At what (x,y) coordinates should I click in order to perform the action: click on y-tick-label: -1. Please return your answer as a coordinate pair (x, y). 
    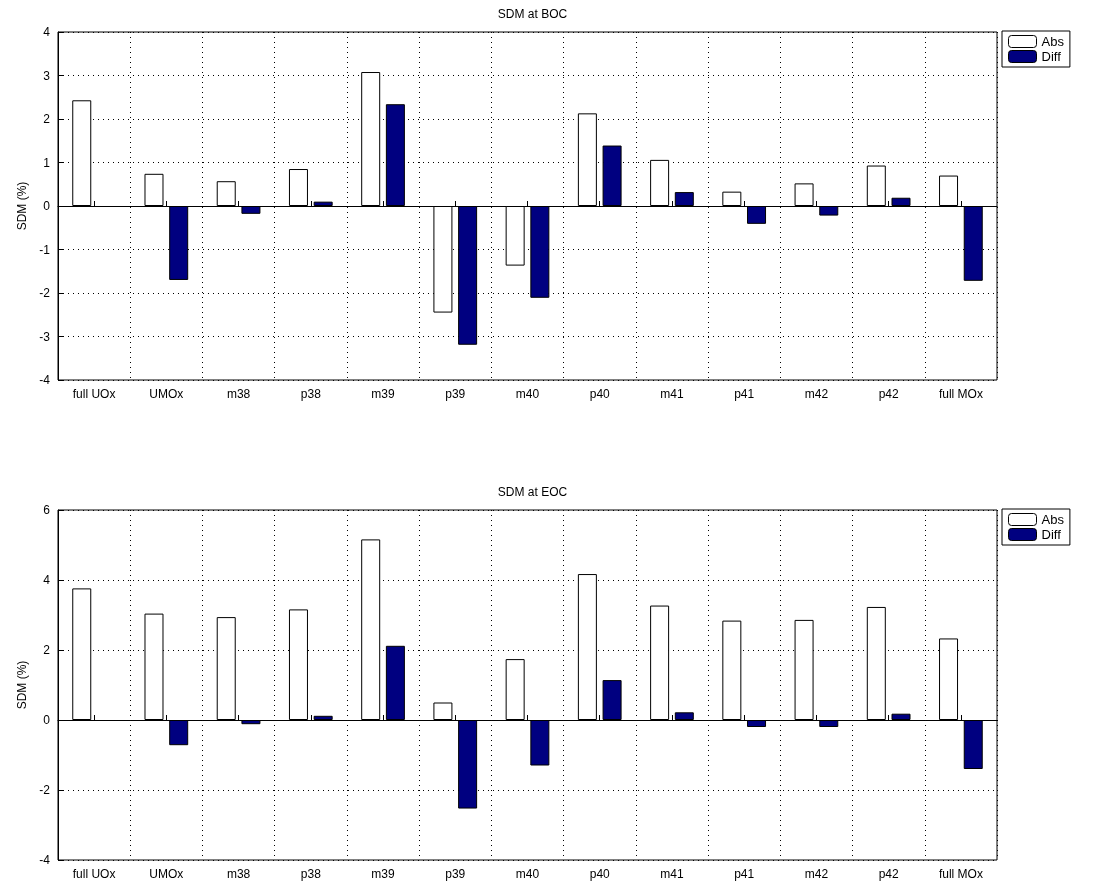
    Looking at the image, I should click on (45, 249).